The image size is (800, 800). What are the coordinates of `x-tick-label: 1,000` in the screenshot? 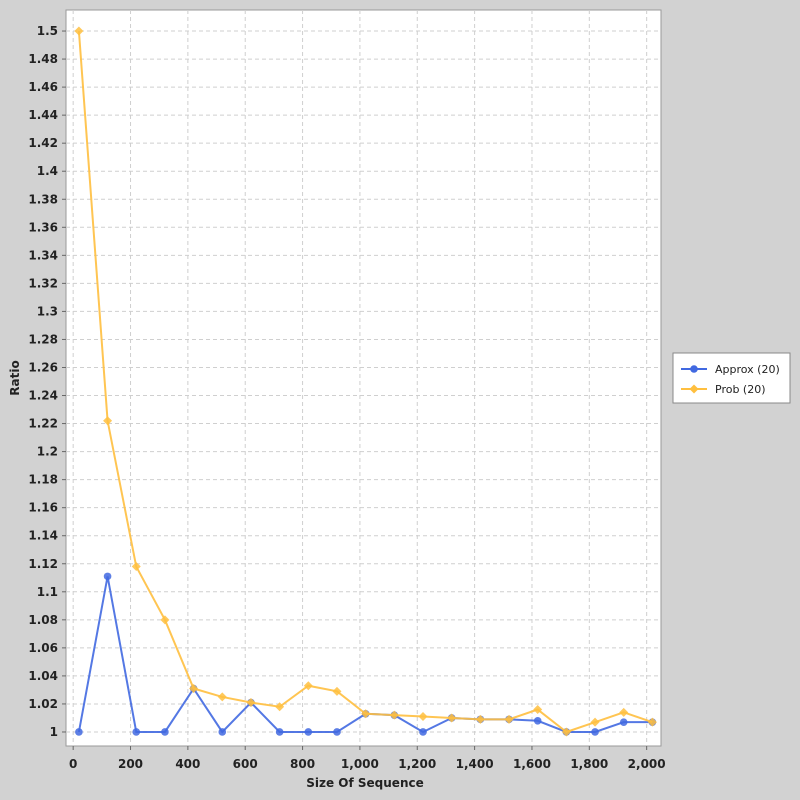 It's located at (360, 764).